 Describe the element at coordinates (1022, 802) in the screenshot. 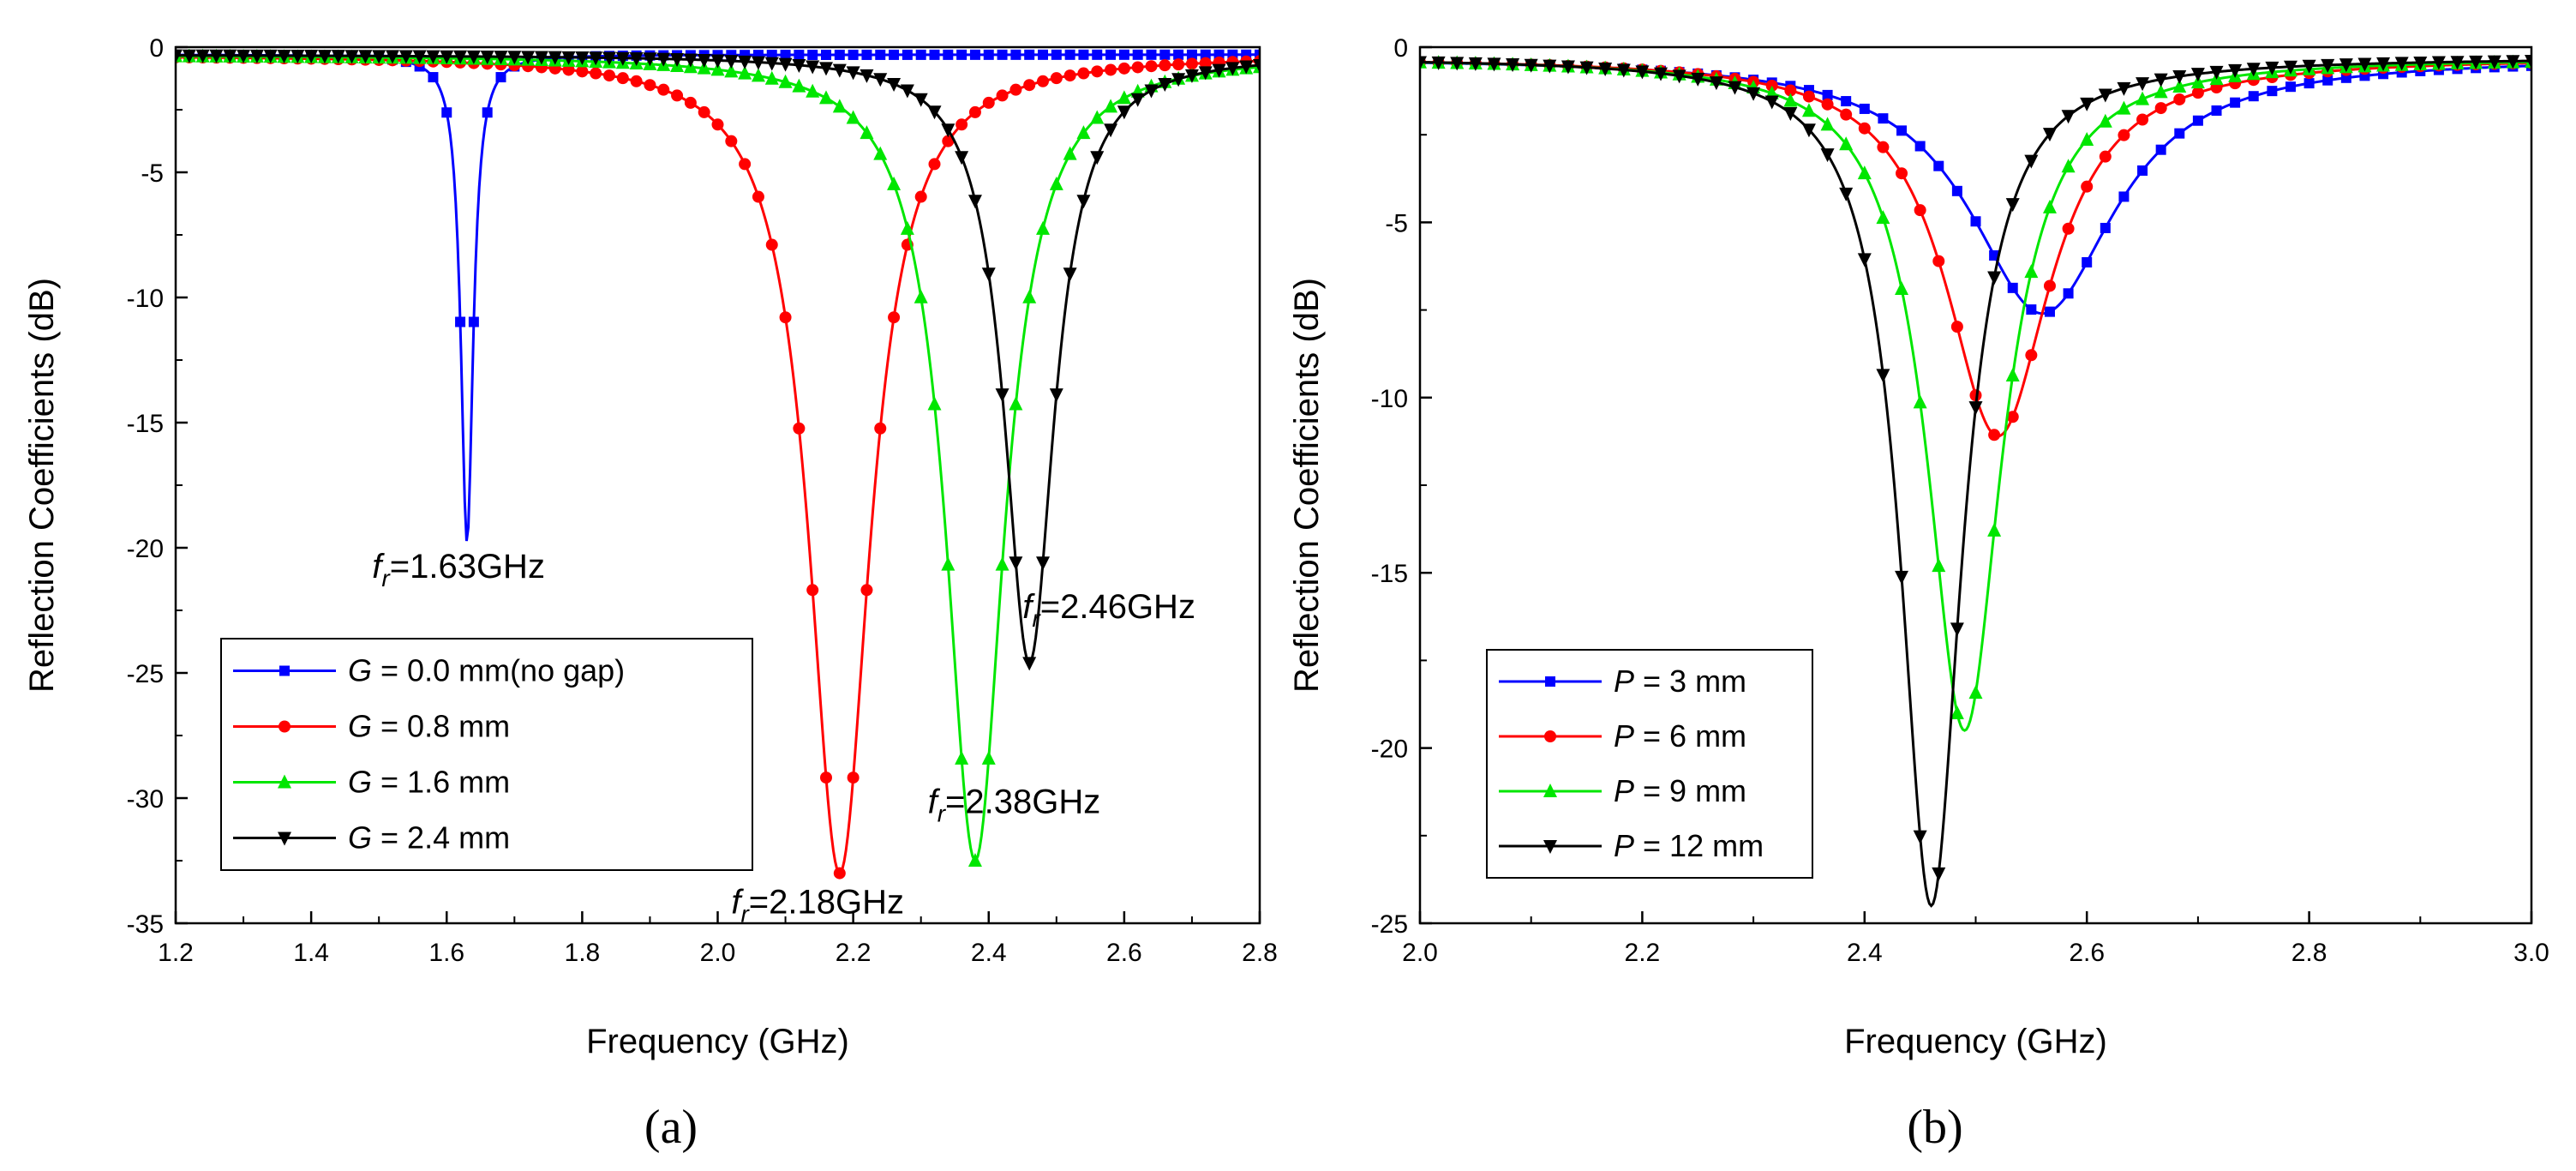

I see `annotation-text: =2.38GHz` at that location.